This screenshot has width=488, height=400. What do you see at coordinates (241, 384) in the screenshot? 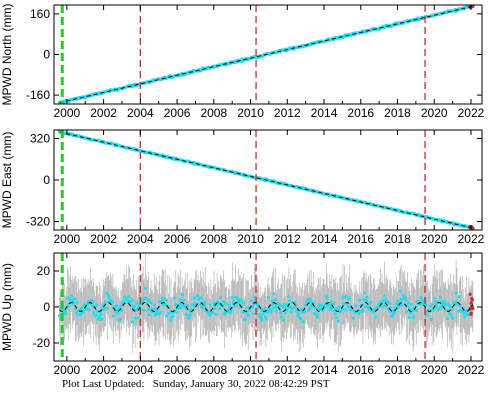
I see `footer-timestamp: Sunday, January 30, 2022 08:42:29 PST` at bounding box center [241, 384].